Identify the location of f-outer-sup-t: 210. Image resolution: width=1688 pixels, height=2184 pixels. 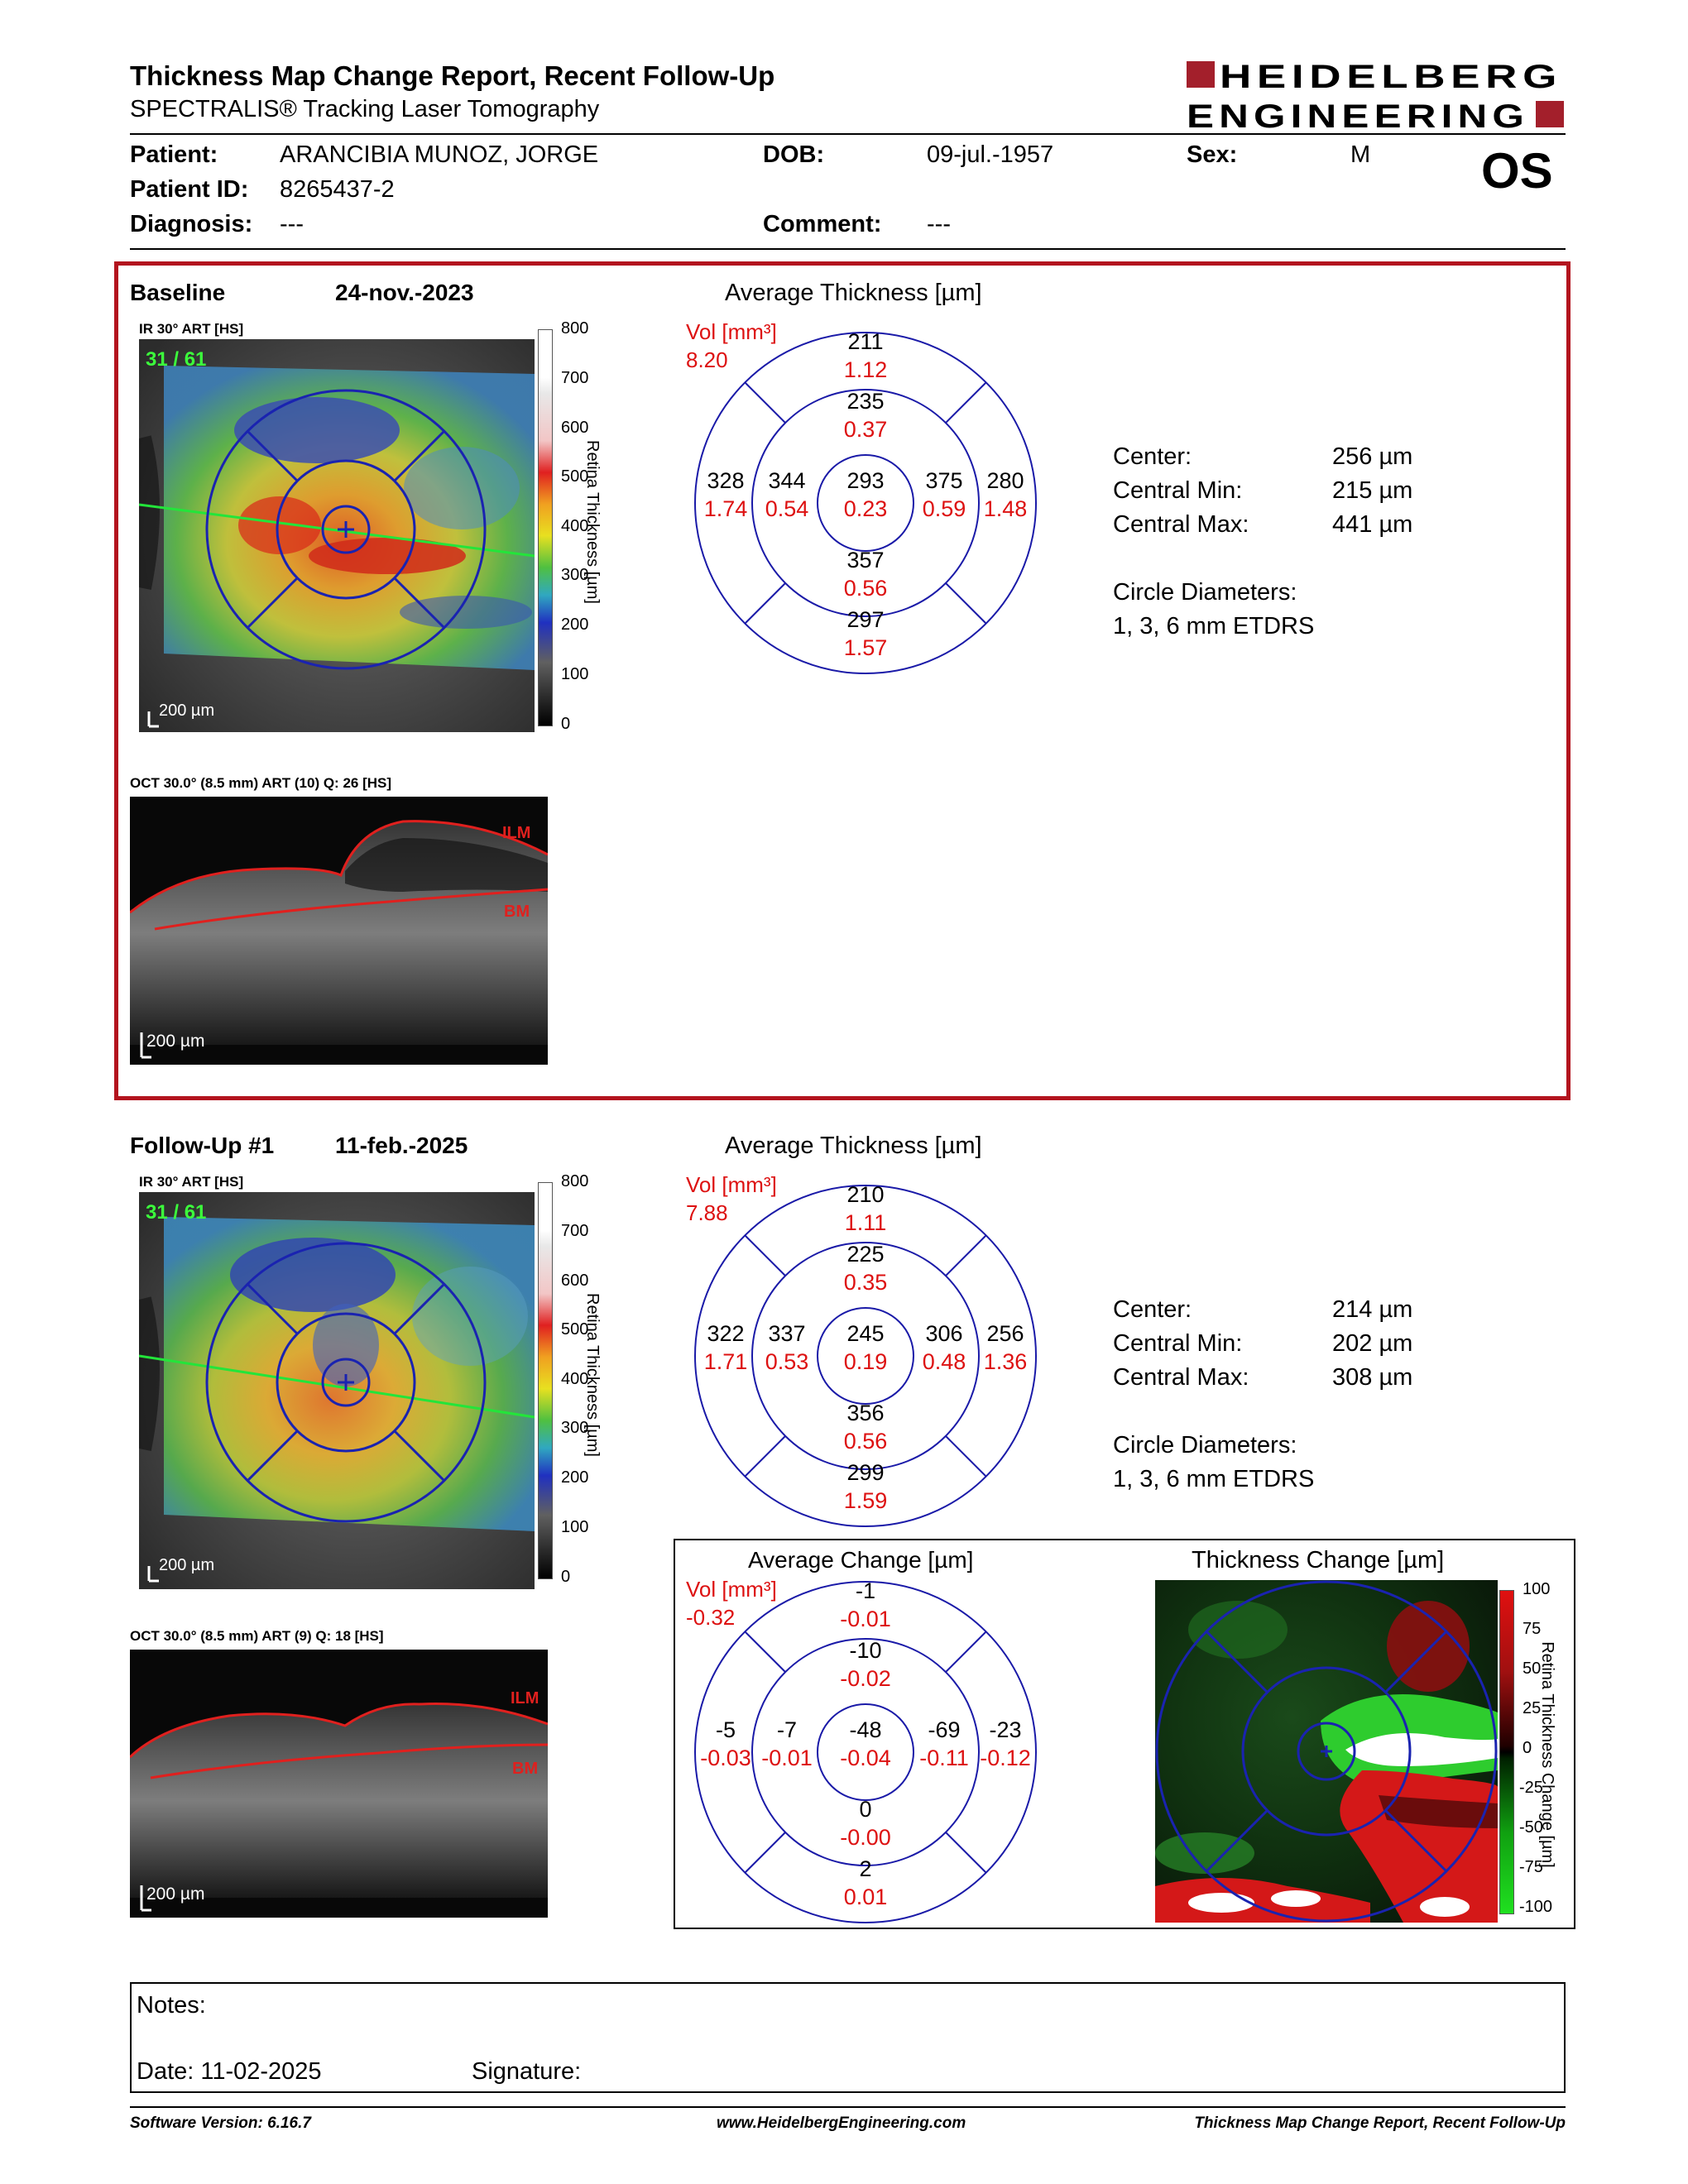
(865, 1194).